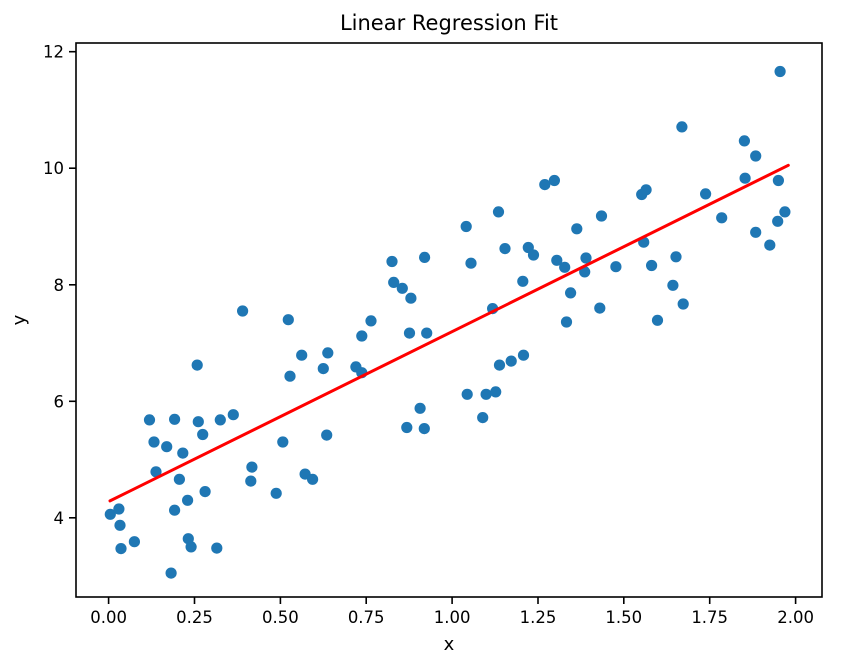 Image resolution: width=842 pixels, height=665 pixels. Describe the element at coordinates (280, 617) in the screenshot. I see `x-tick-label: 0.50` at that location.